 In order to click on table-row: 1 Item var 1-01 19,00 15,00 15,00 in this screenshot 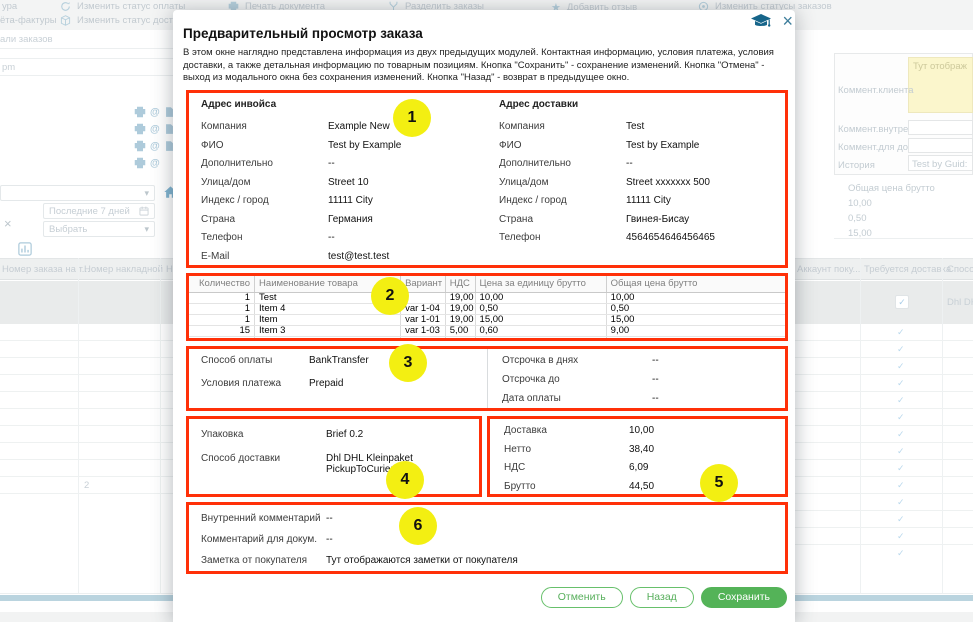, I will do `click(487, 320)`.